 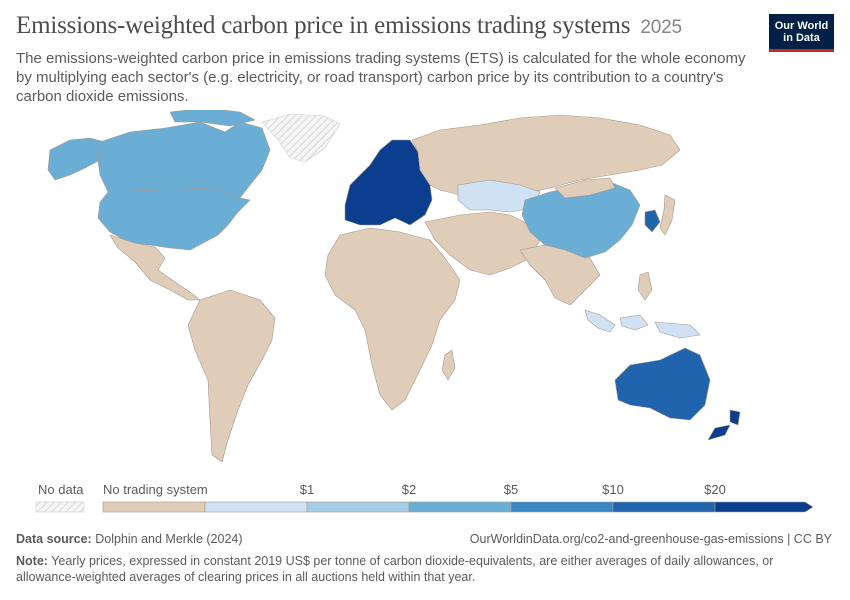 I want to click on region-greenland, so click(x=301, y=138).